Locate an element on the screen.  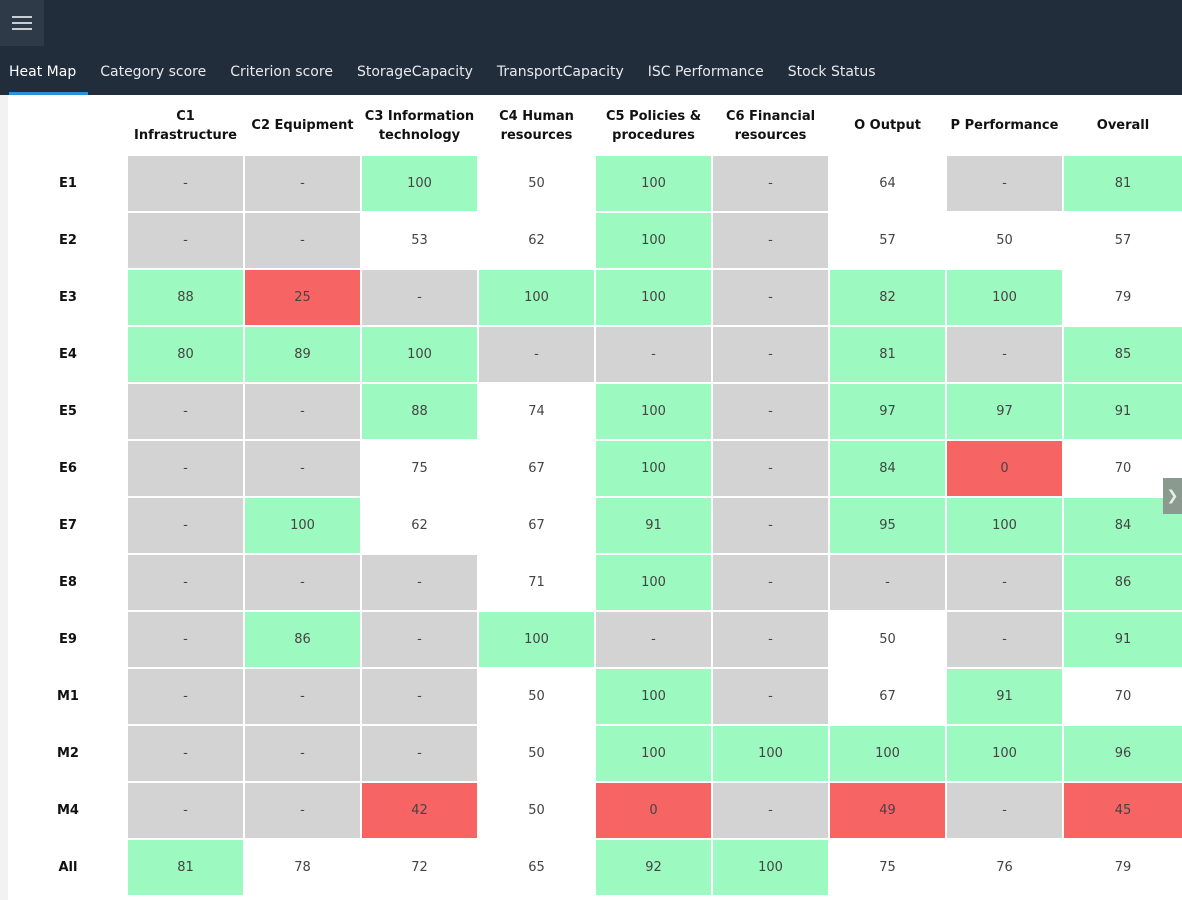
heat-map-cell: 64 is located at coordinates (887, 183).